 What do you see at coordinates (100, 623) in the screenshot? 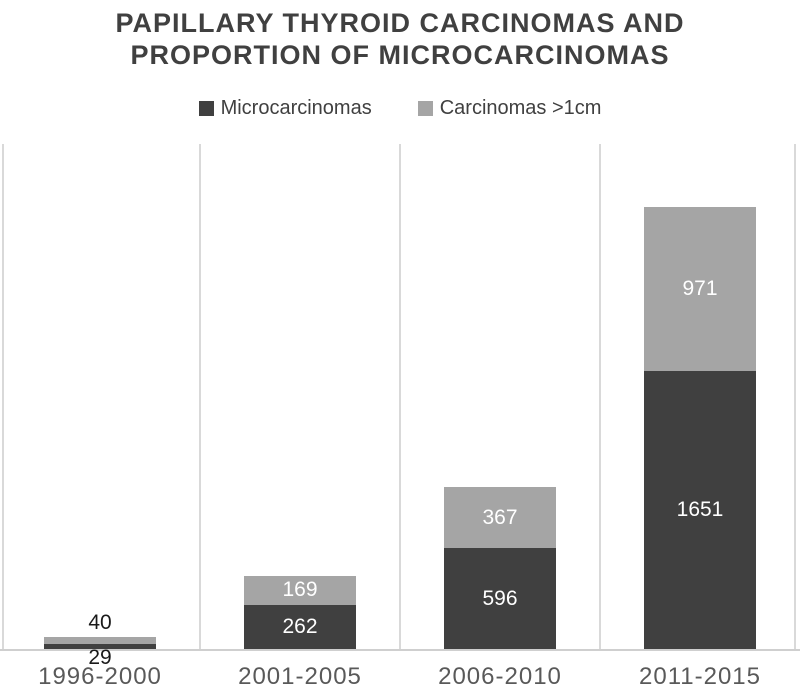
I see `data-label-carcinomas-gt-1cm-1996-2000: 40` at bounding box center [100, 623].